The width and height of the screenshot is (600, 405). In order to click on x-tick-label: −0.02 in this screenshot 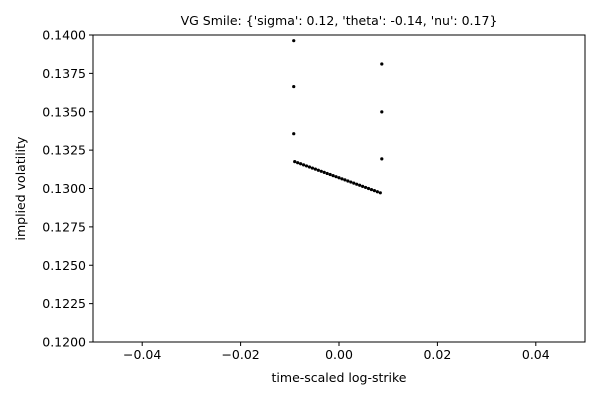, I will do `click(240, 354)`.